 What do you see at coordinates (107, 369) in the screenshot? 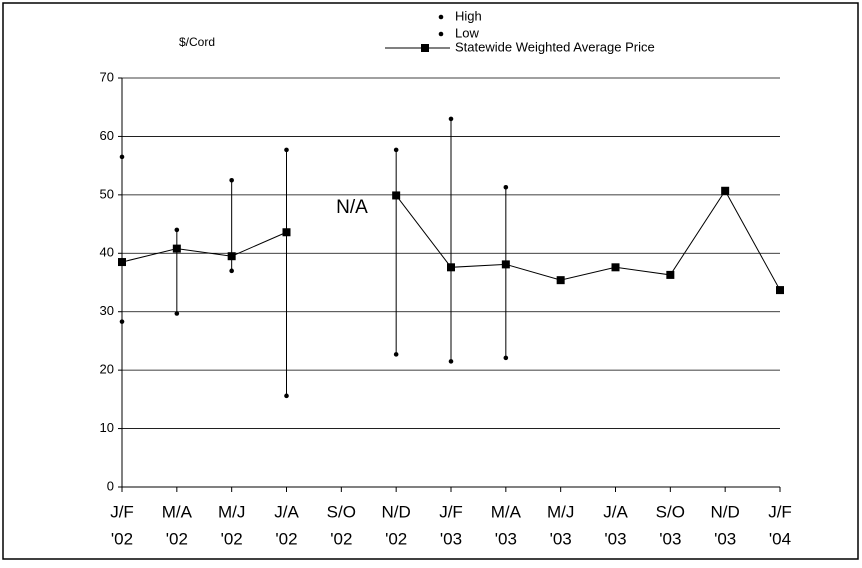
I see `y-tick-label: 20` at bounding box center [107, 369].